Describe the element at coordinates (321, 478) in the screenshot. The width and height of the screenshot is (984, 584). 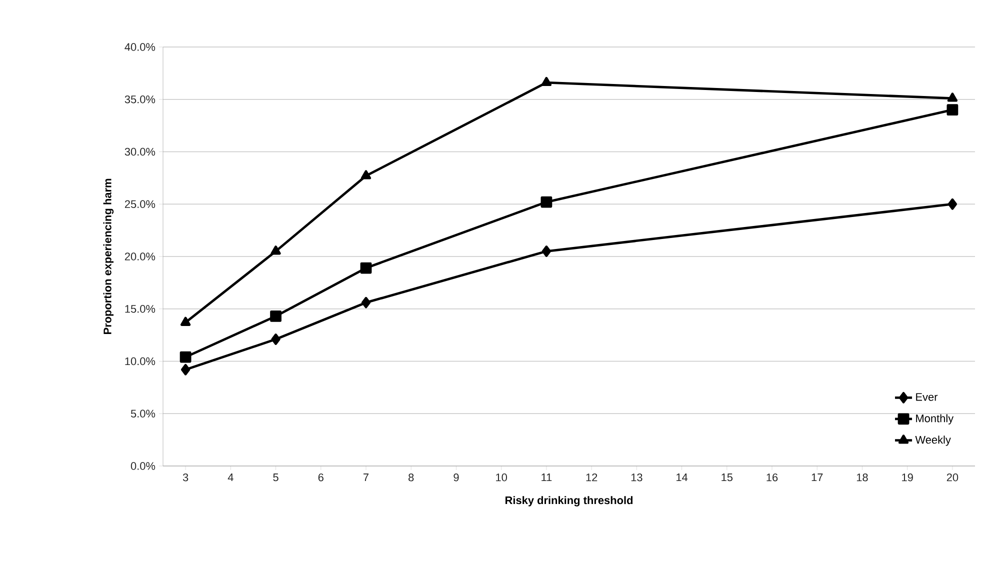
I see `x-tick-label: 6` at that location.